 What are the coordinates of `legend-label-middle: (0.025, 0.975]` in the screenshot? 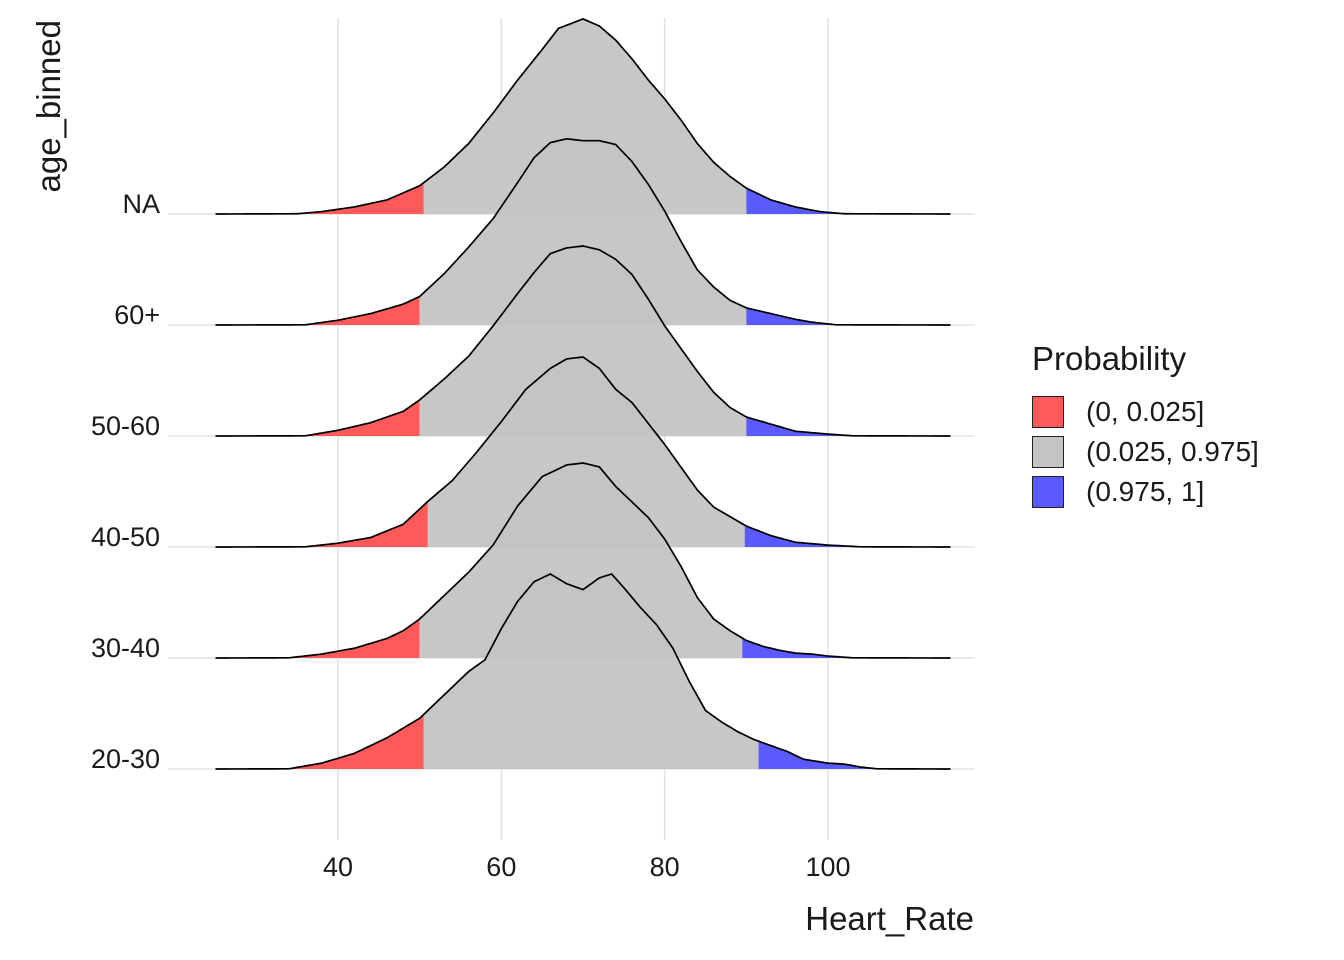 It's located at (1172, 451).